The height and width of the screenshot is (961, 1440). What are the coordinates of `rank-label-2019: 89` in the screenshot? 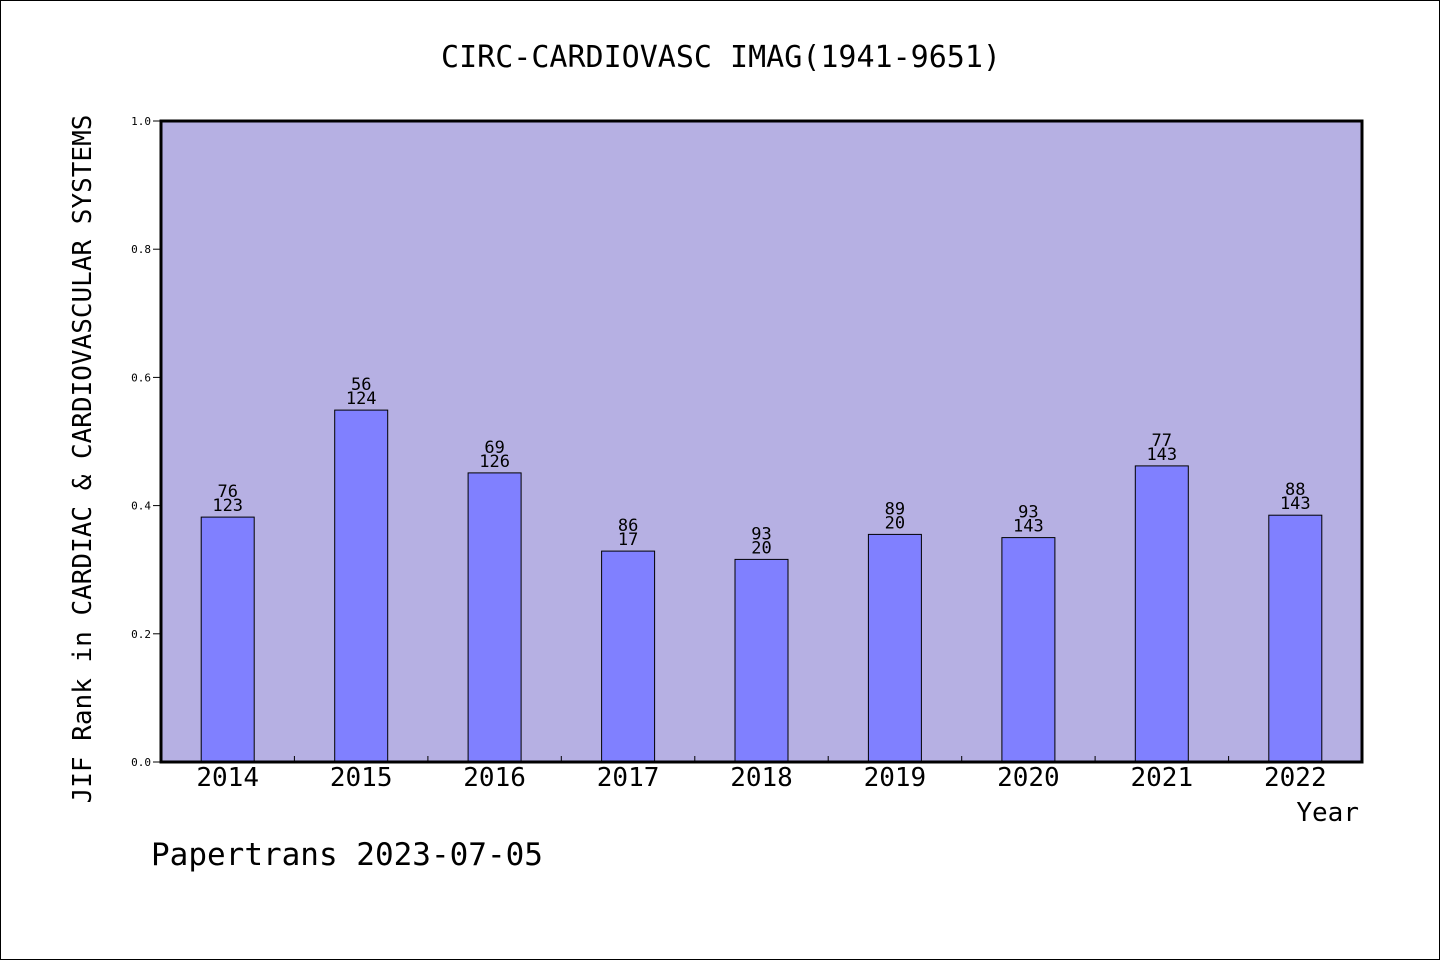 It's located at (895, 509).